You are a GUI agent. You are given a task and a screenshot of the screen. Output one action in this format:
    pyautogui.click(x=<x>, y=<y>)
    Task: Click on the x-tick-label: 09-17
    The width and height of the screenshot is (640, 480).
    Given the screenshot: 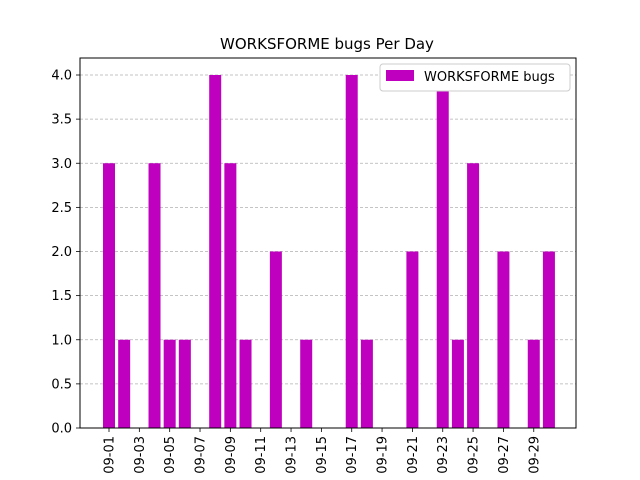 What is the action you would take?
    pyautogui.click(x=352, y=455)
    